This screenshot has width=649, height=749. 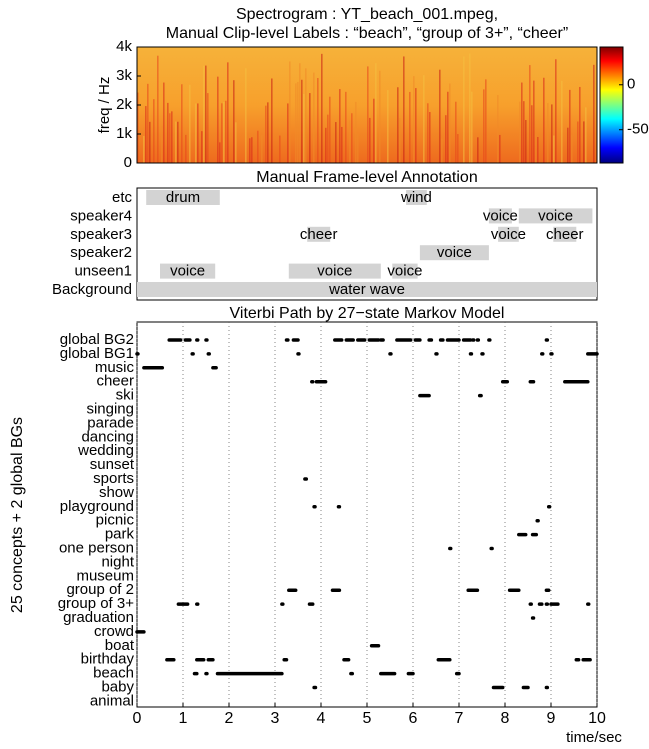 I want to click on x-tick-label: 7, so click(x=459, y=718).